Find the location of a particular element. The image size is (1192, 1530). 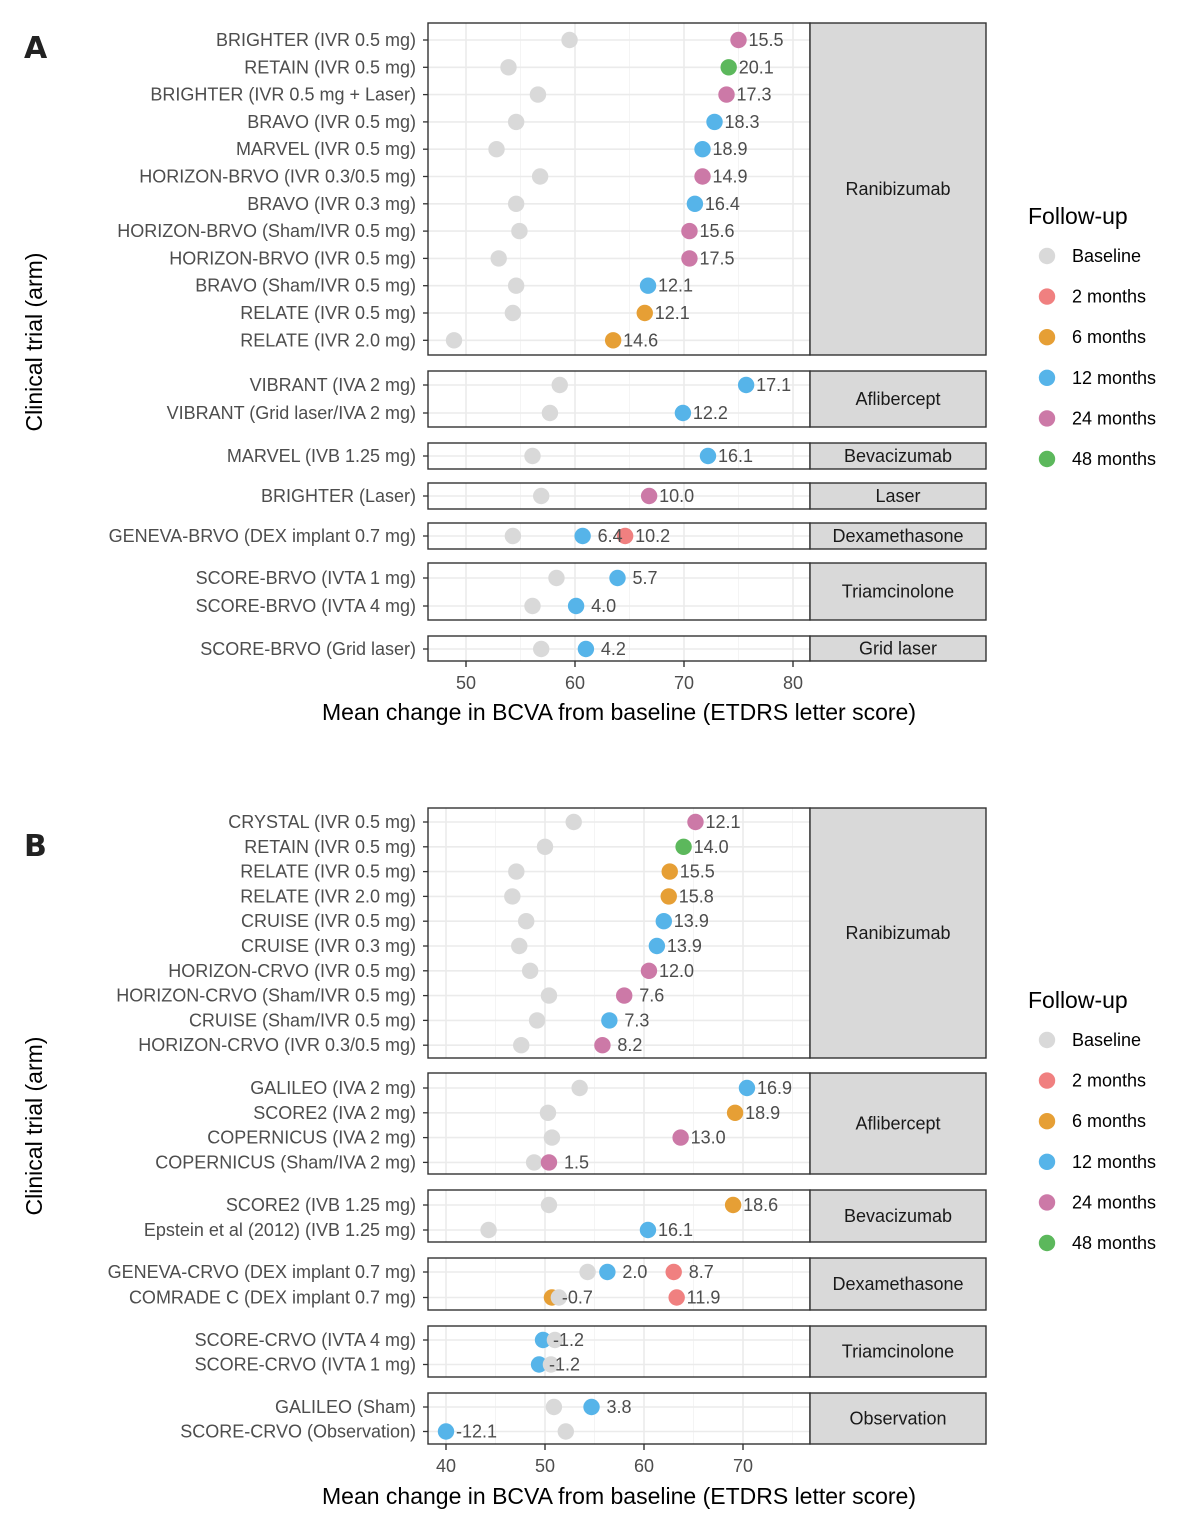

facet-laser: BRIGHTER (Laser) 10.0 Laser is located at coordinates (624, 496).